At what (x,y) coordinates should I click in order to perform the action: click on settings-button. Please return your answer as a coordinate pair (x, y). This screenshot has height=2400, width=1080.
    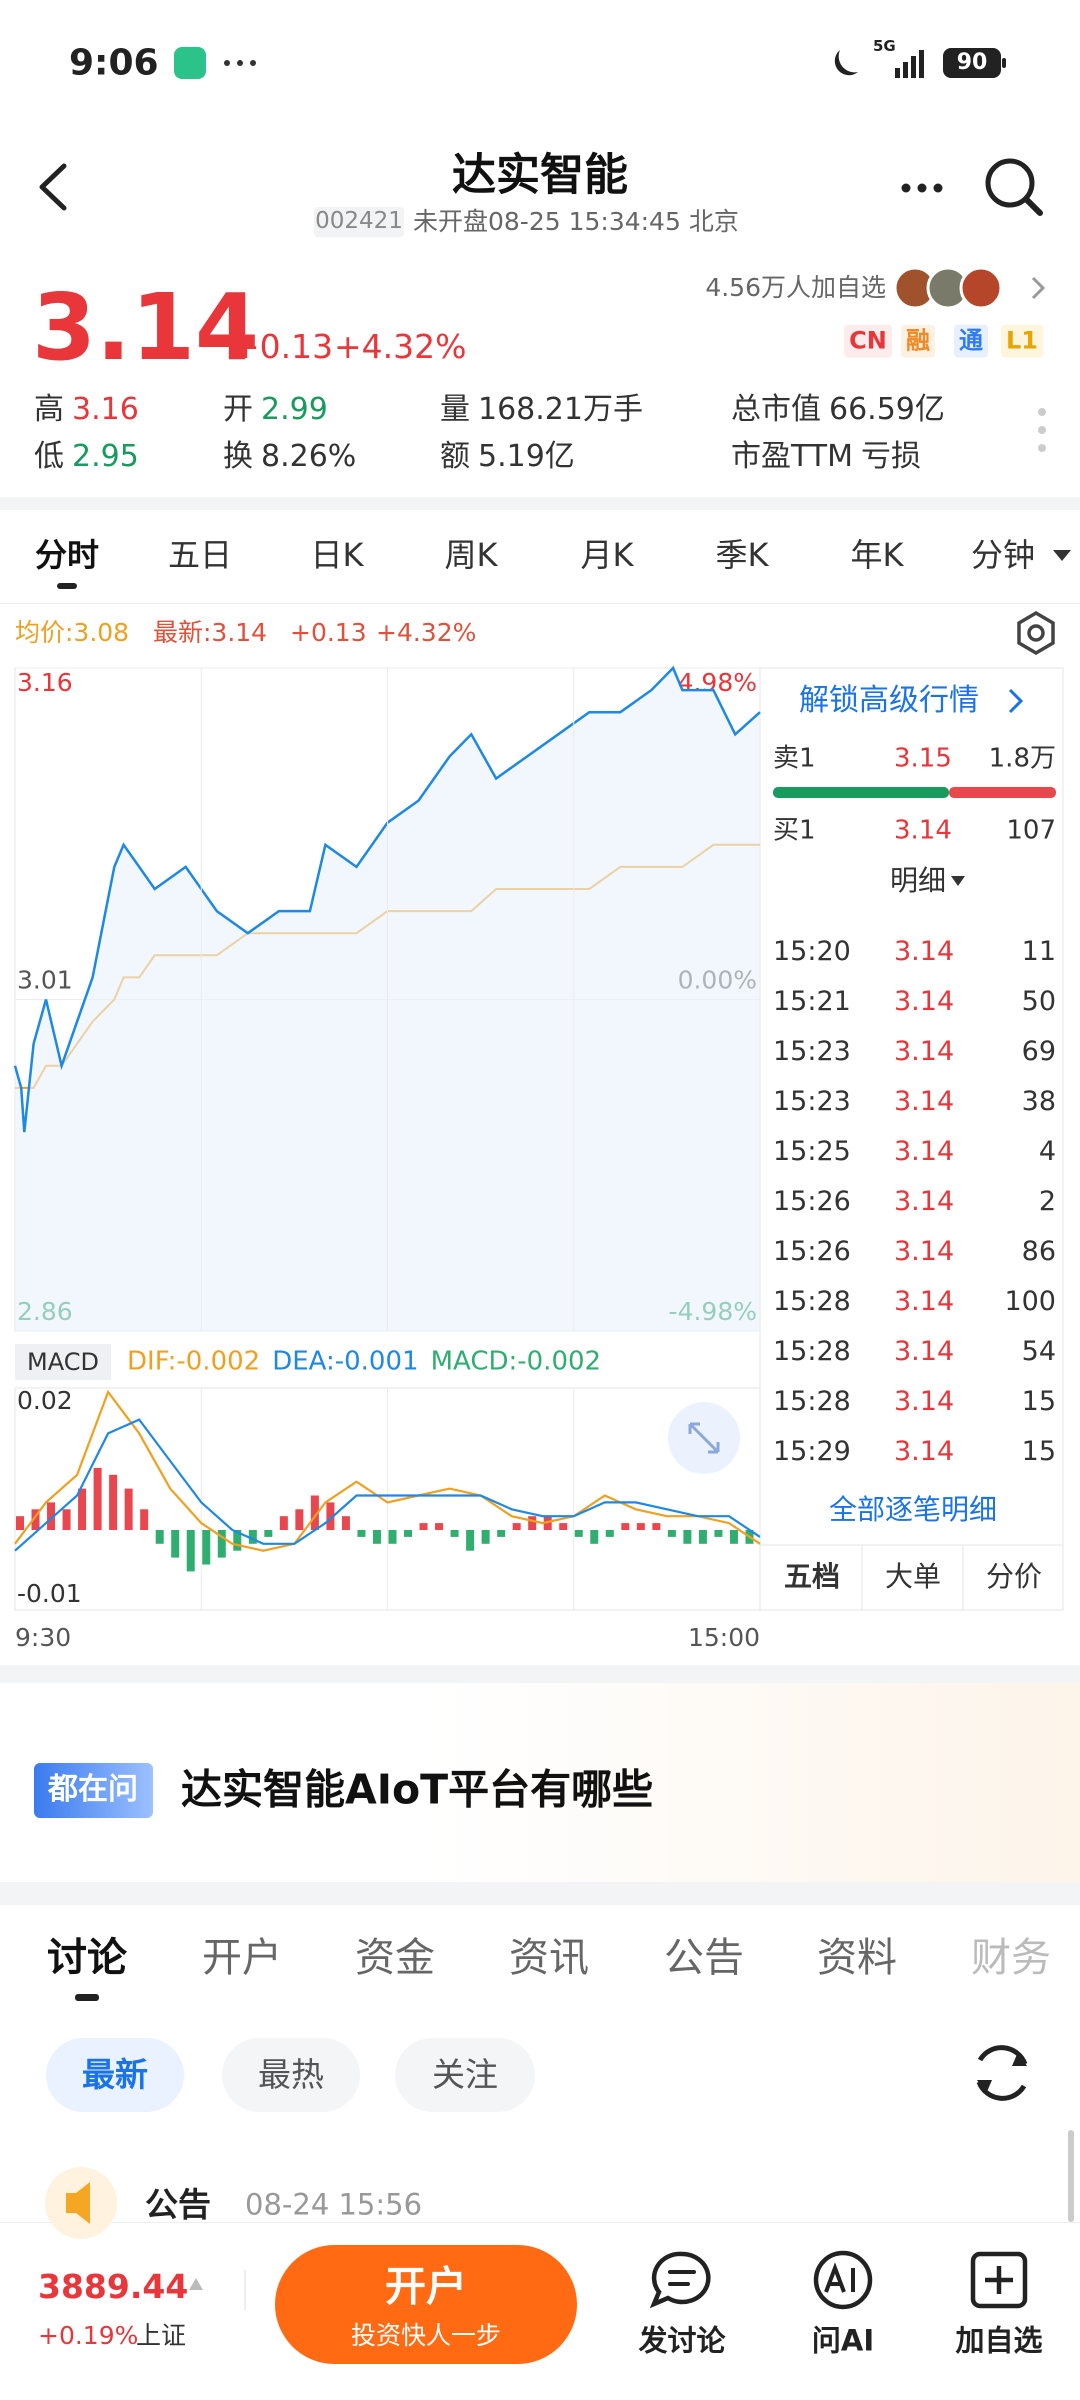
    Looking at the image, I should click on (1036, 633).